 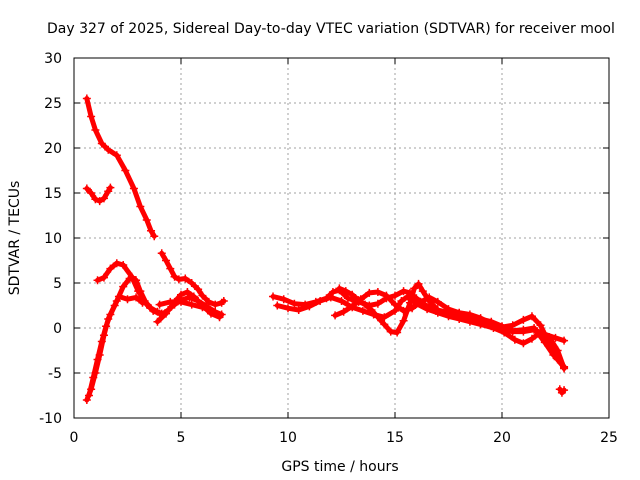 I want to click on y-tick-label: 0, so click(x=57, y=329).